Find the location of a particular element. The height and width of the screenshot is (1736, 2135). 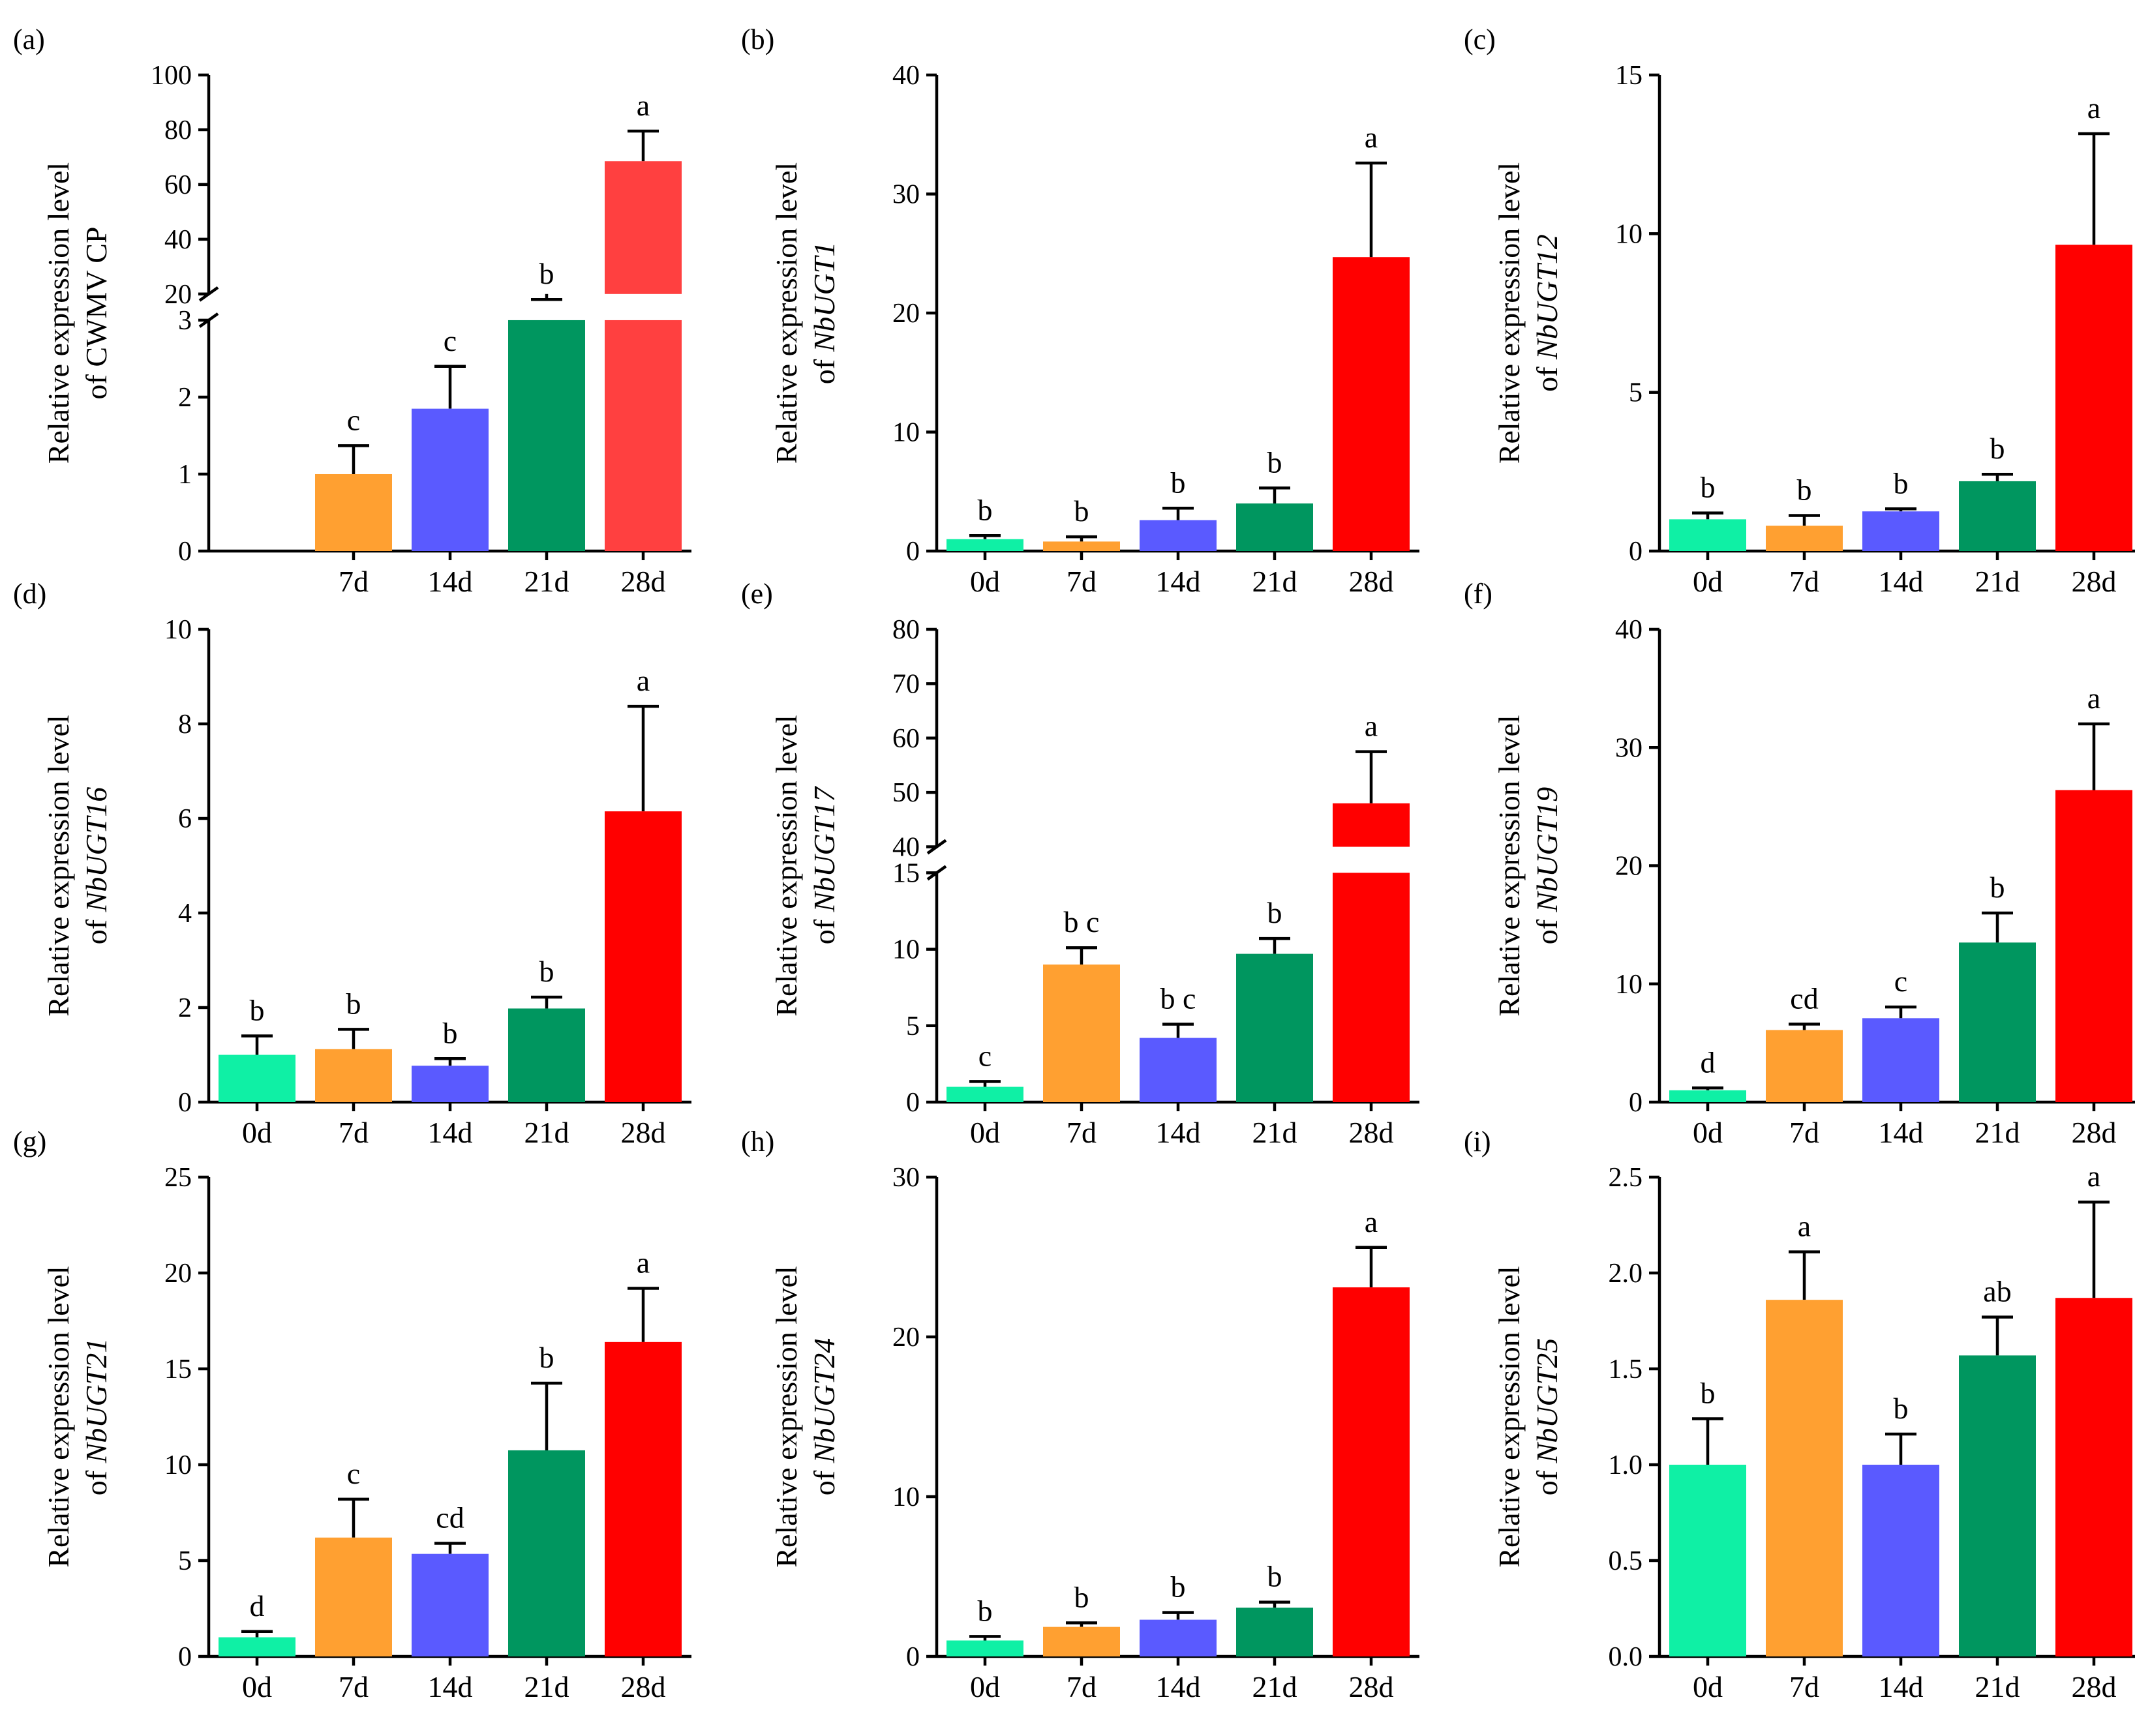

y-tick-label: 5 is located at coordinates (1636, 393).